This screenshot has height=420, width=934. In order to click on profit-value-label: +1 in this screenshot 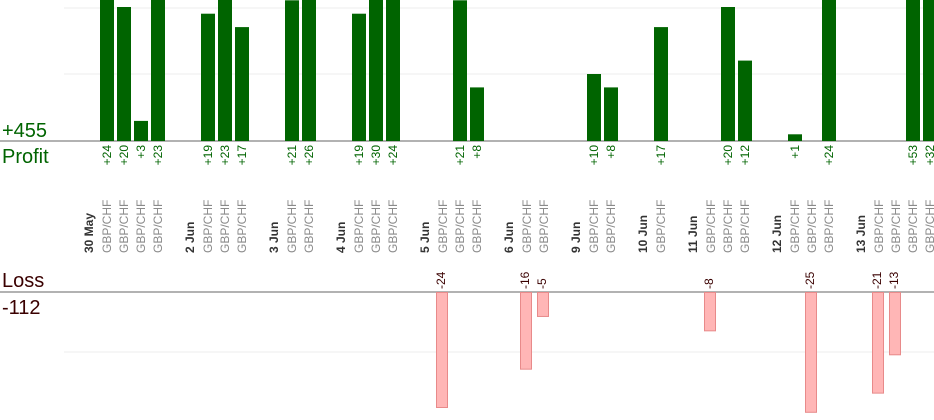, I will do `click(795, 152)`.